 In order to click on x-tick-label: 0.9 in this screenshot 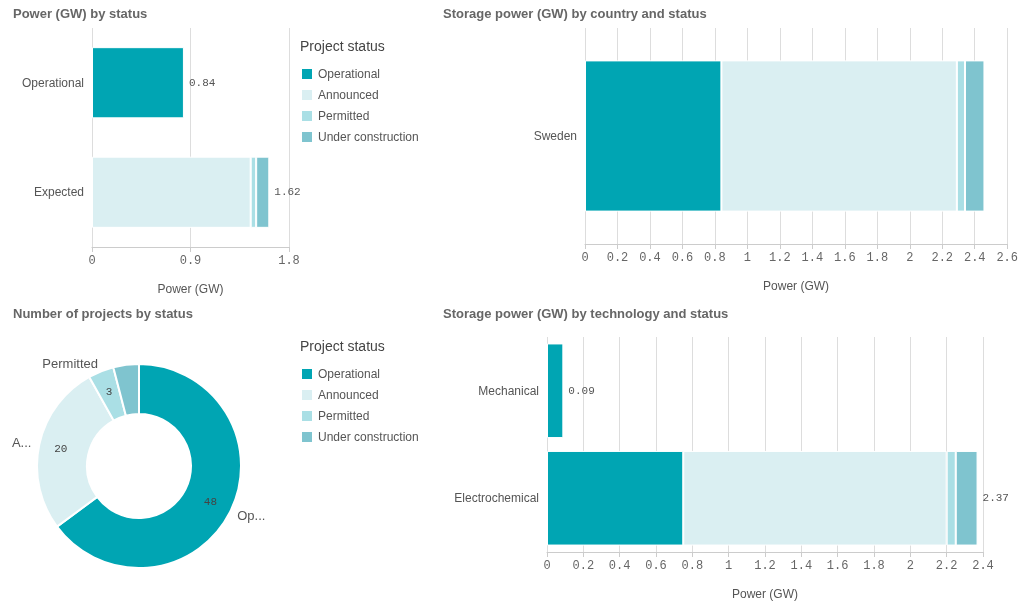, I will do `click(190, 261)`.